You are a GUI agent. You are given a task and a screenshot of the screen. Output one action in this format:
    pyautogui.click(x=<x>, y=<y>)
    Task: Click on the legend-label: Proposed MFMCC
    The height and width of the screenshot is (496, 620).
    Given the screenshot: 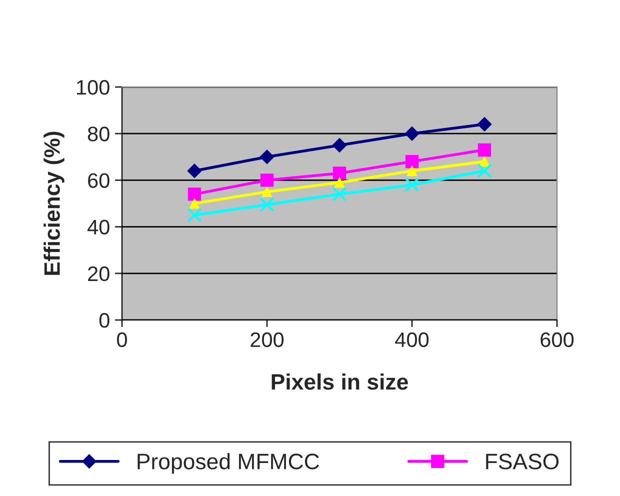 What is the action you would take?
    pyautogui.click(x=229, y=463)
    